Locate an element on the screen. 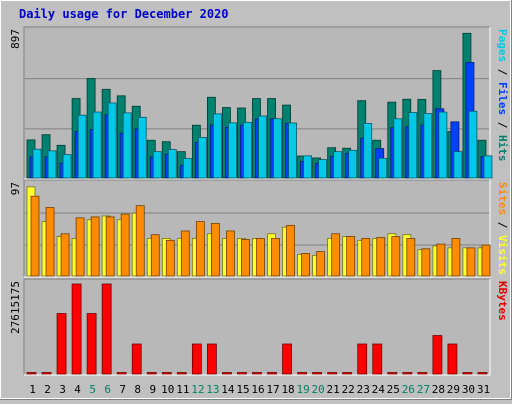  x-tick-label-11: 11 is located at coordinates (182, 389).